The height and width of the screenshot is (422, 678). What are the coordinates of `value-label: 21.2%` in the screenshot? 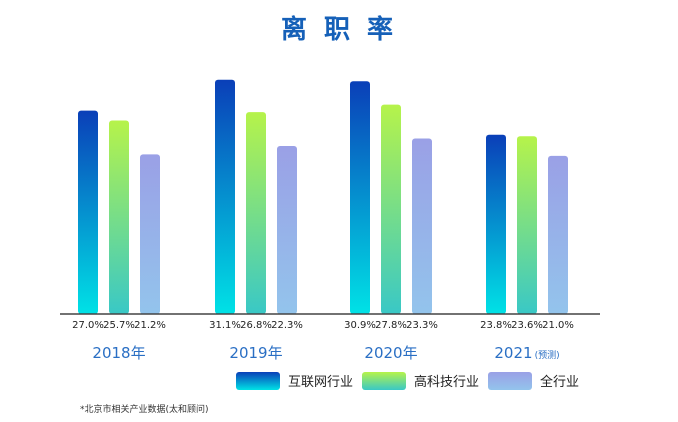 It's located at (150, 325).